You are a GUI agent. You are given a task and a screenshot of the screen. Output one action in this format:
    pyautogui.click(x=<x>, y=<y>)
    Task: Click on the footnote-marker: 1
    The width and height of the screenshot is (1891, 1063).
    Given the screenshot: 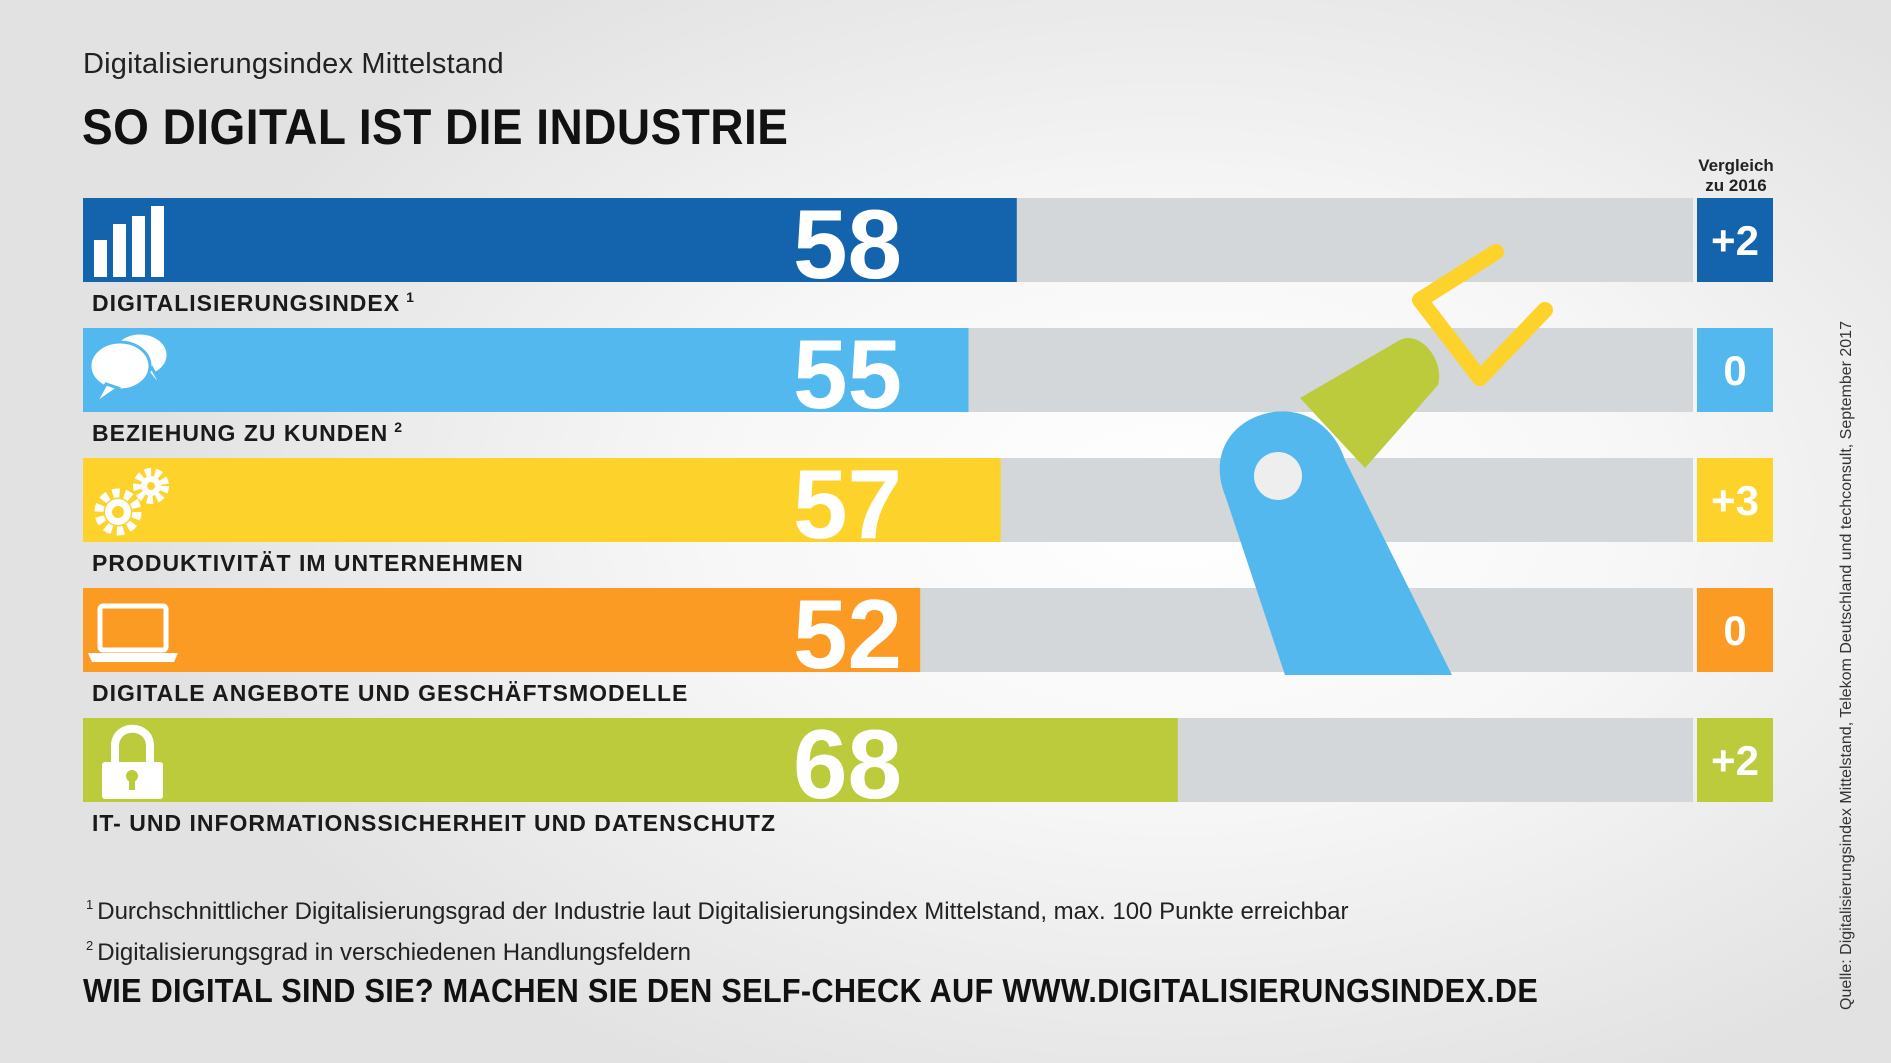 What is the action you would take?
    pyautogui.click(x=410, y=297)
    